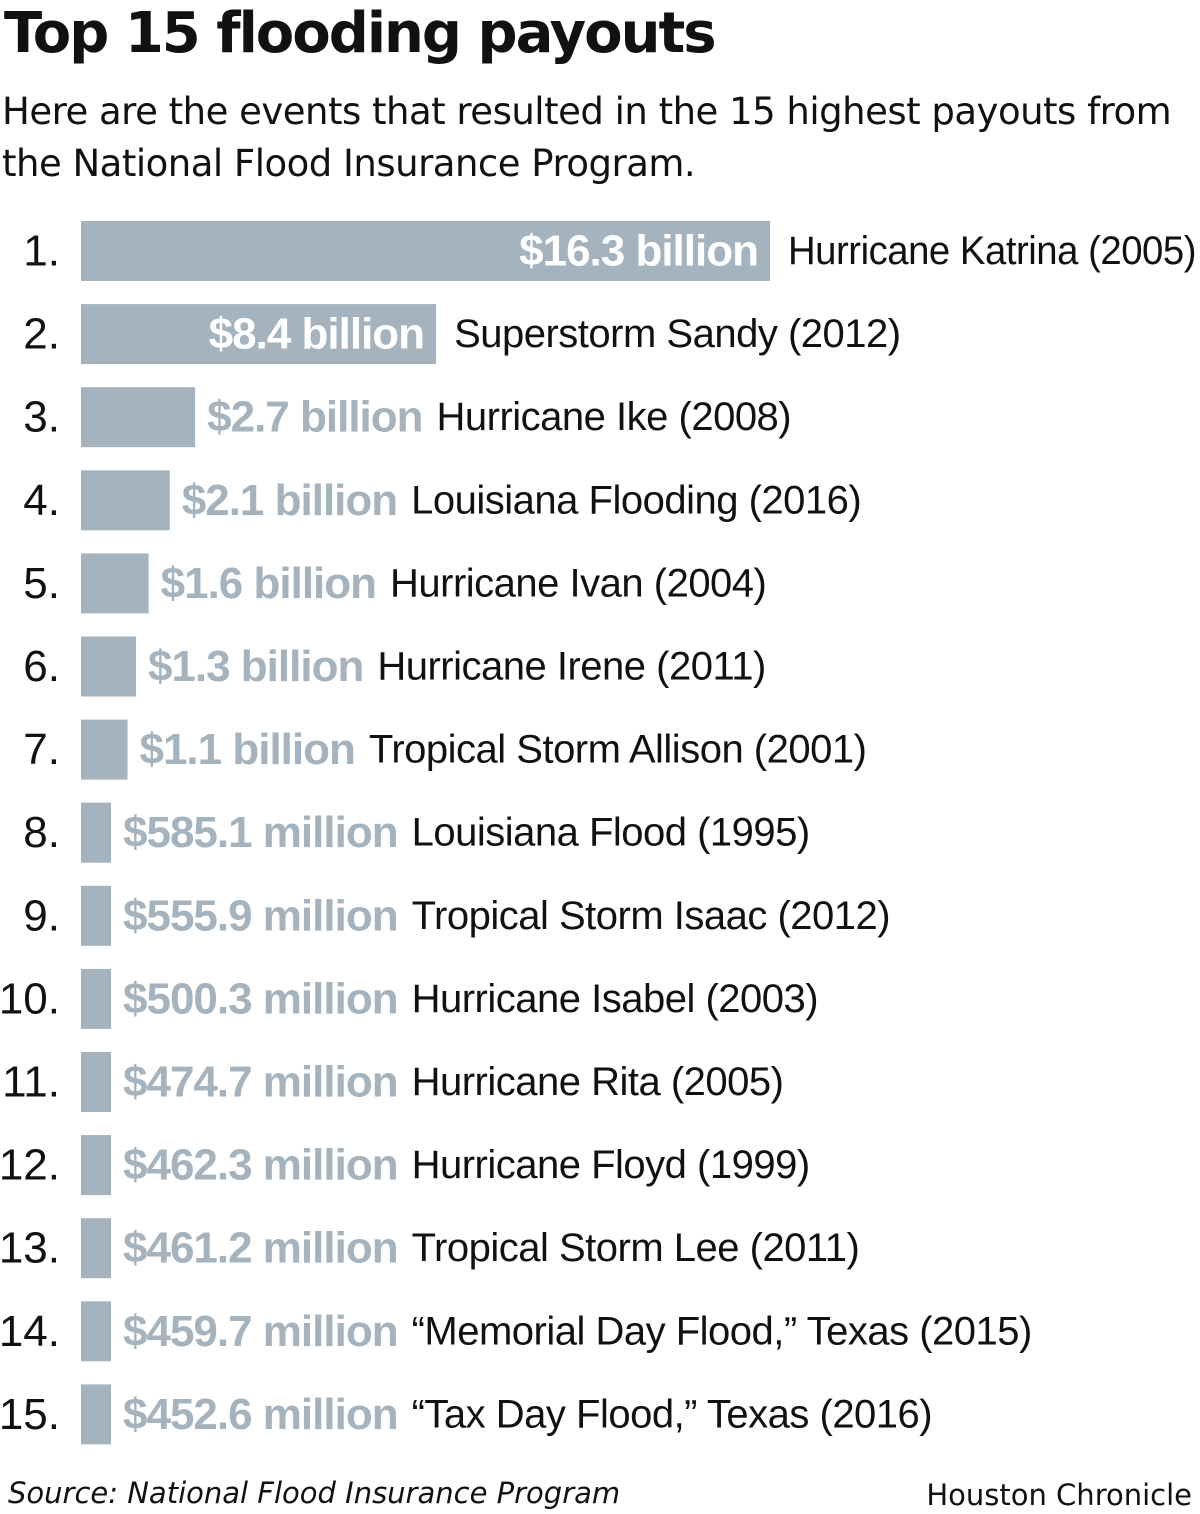  Describe the element at coordinates (41, 915) in the screenshot. I see `rank-label: 9.` at that location.